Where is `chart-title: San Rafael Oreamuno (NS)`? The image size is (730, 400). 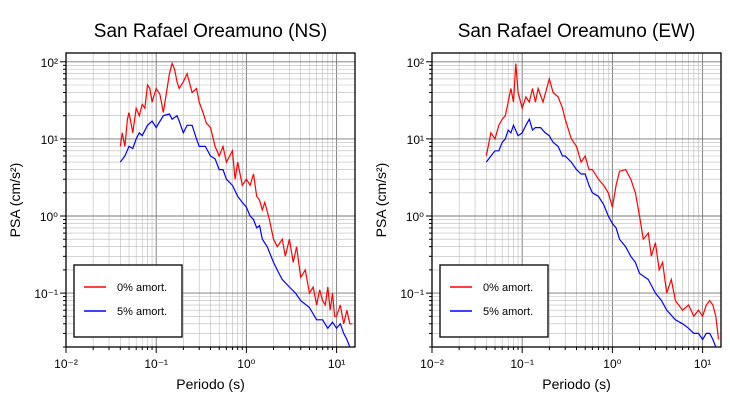
chart-title: San Rafael Oreamuno (NS) is located at coordinates (210, 31).